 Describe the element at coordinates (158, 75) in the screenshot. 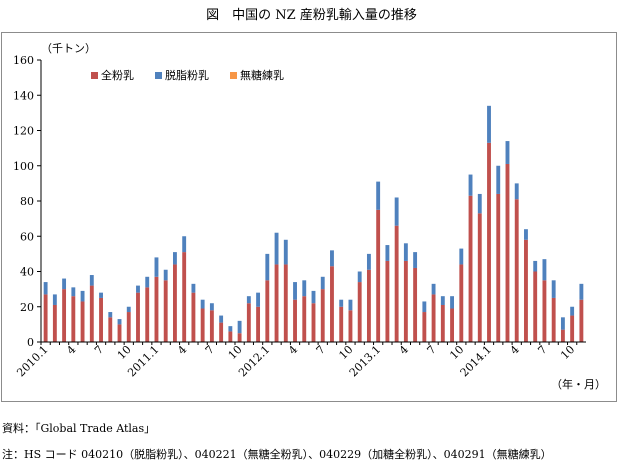

I see `legend-swatch-skim` at that location.